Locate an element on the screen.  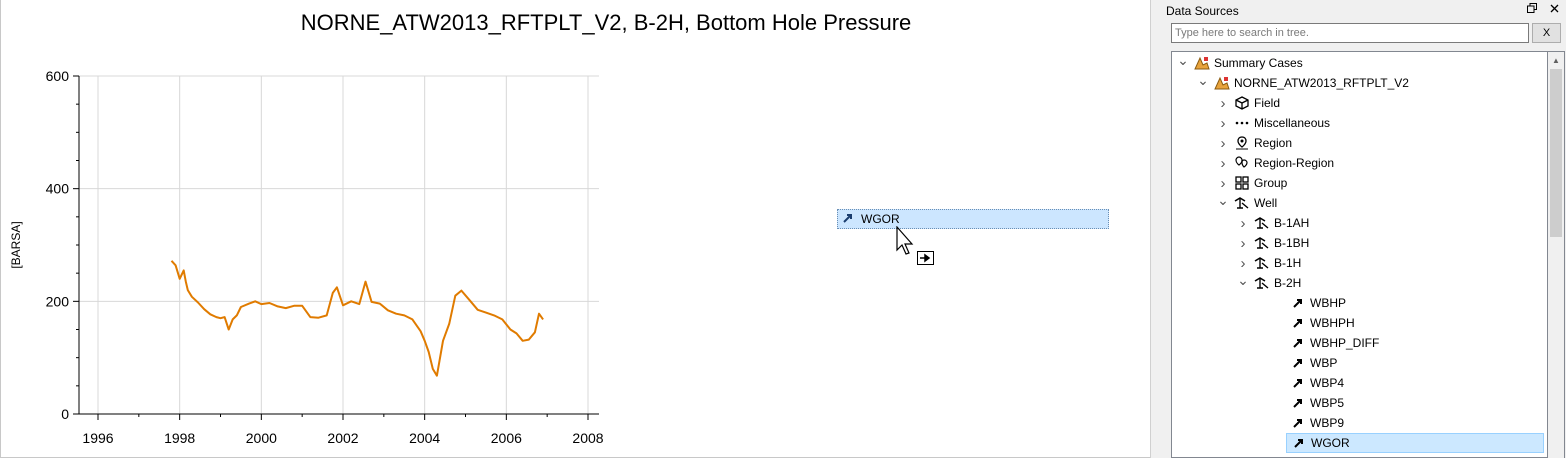
tree-item: › B-1AH is located at coordinates (1273, 223).